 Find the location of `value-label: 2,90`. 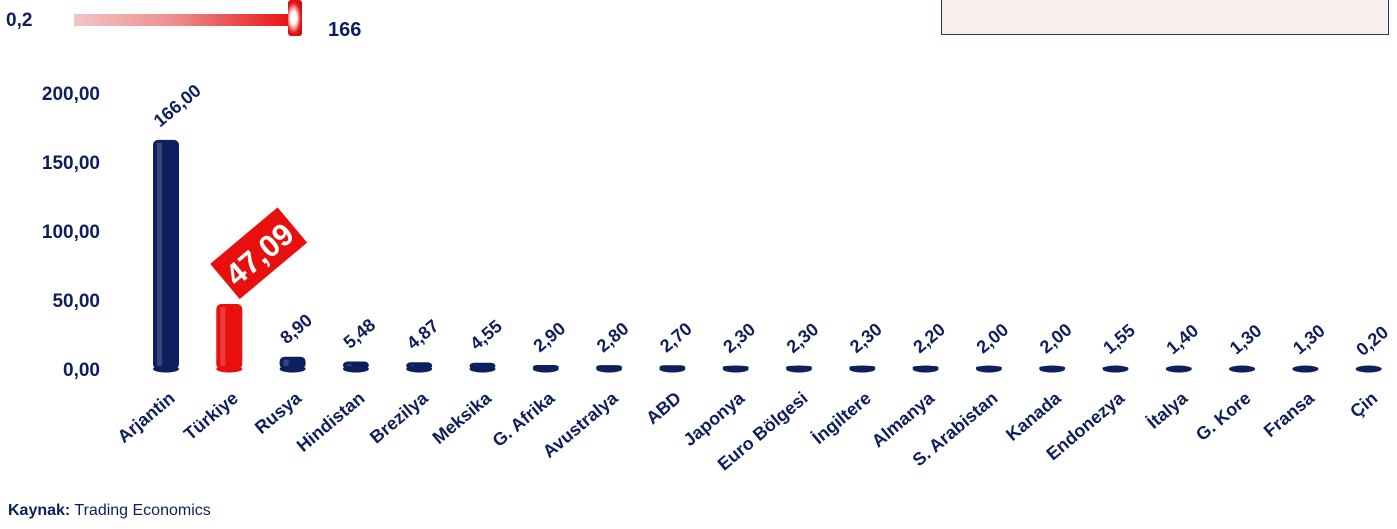

value-label: 2,90 is located at coordinates (550, 337).